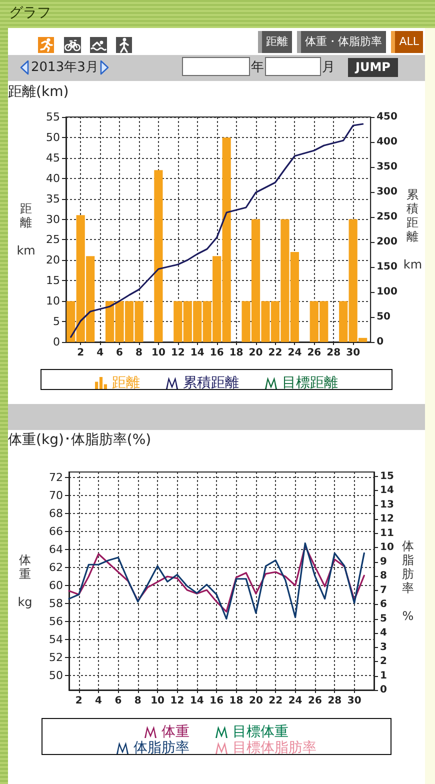 This screenshot has width=435, height=784. Describe the element at coordinates (383, 562) in the screenshot. I see `y2-tick-label: 9` at that location.